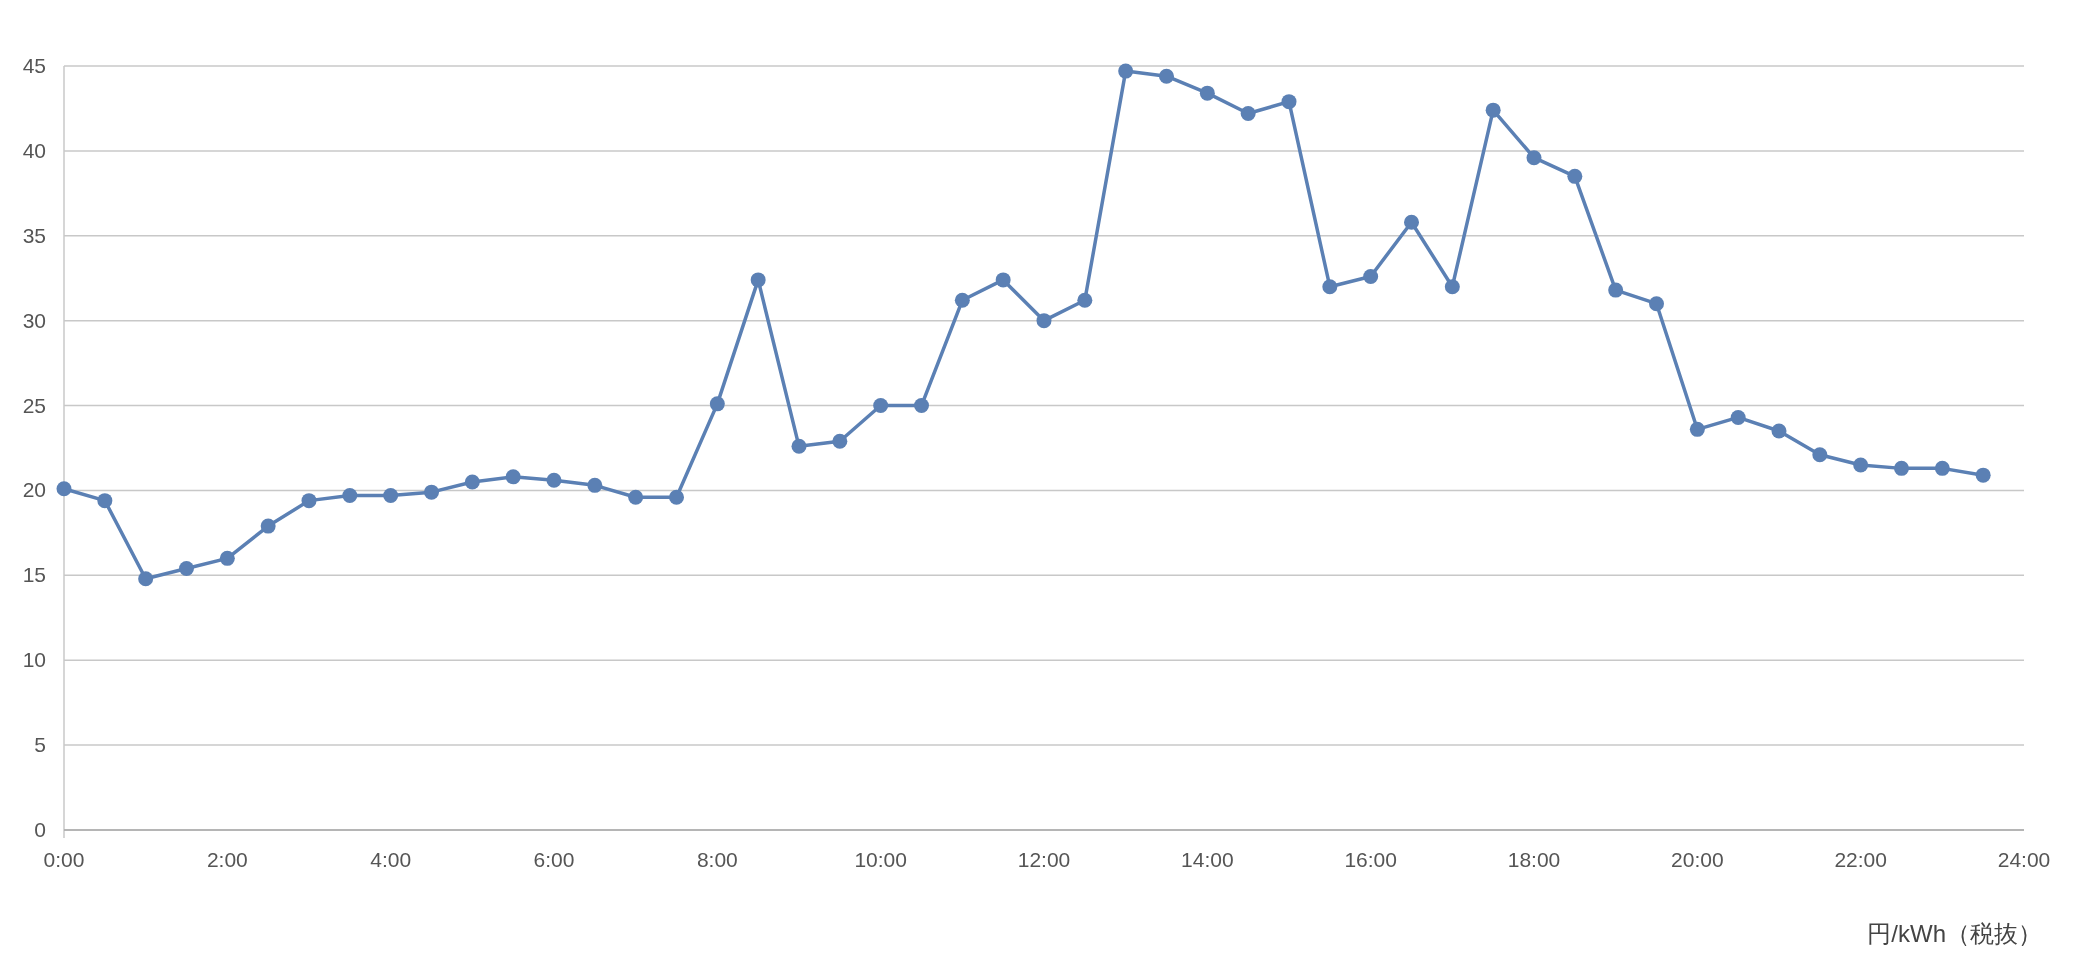  I want to click on y-tick-label: 15, so click(34, 575).